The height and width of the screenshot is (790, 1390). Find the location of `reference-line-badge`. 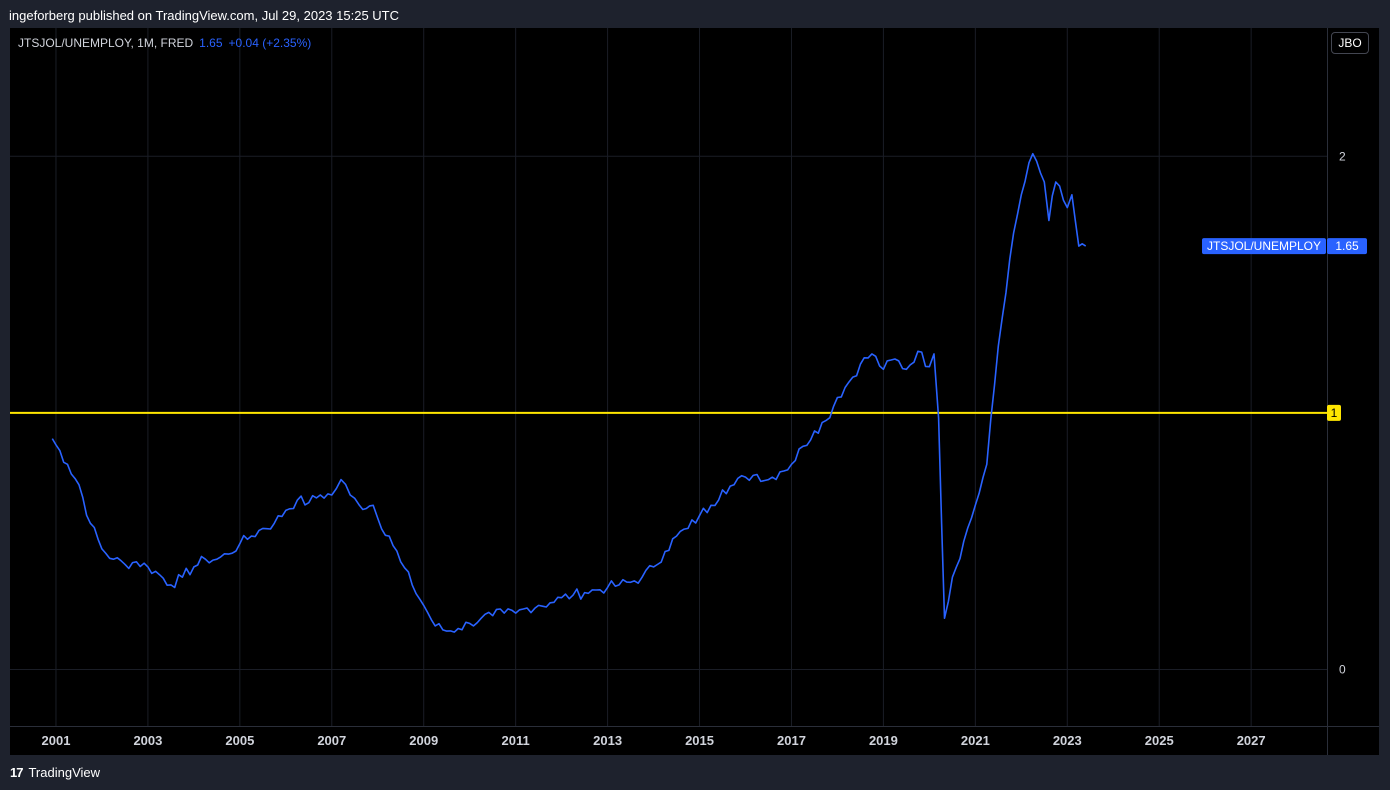

reference-line-badge is located at coordinates (1334, 412).